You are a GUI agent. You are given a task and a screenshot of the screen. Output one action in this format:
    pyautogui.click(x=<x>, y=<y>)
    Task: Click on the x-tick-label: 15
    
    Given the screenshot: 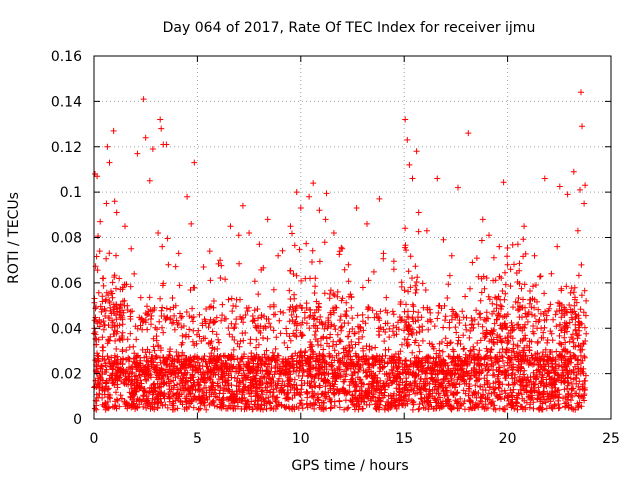 What is the action you would take?
    pyautogui.click(x=404, y=439)
    